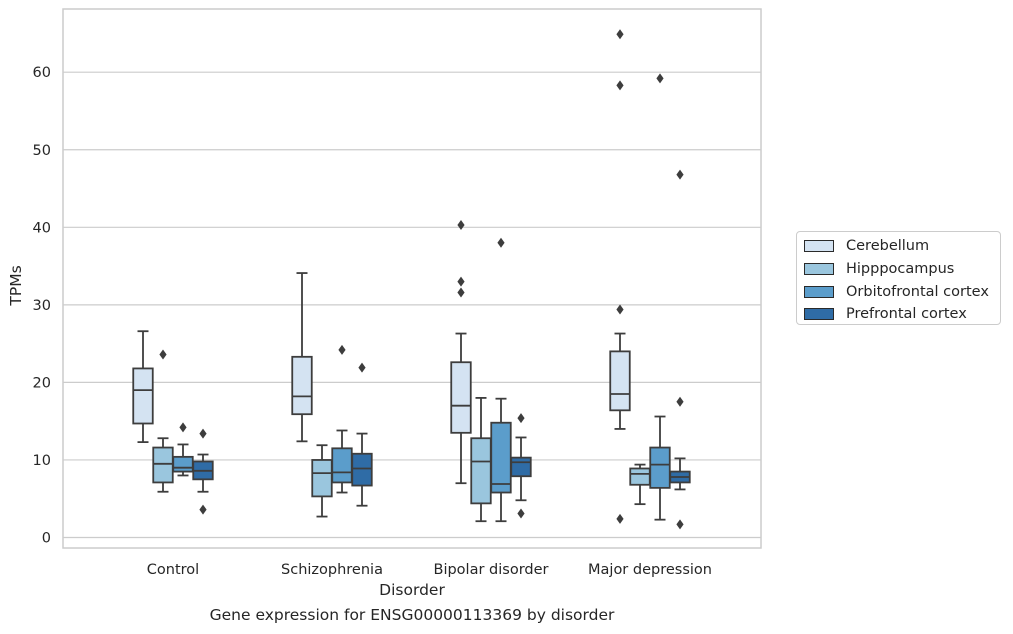 This screenshot has height=634, width=1013. I want to click on y-tick-label: 50, so click(42, 151).